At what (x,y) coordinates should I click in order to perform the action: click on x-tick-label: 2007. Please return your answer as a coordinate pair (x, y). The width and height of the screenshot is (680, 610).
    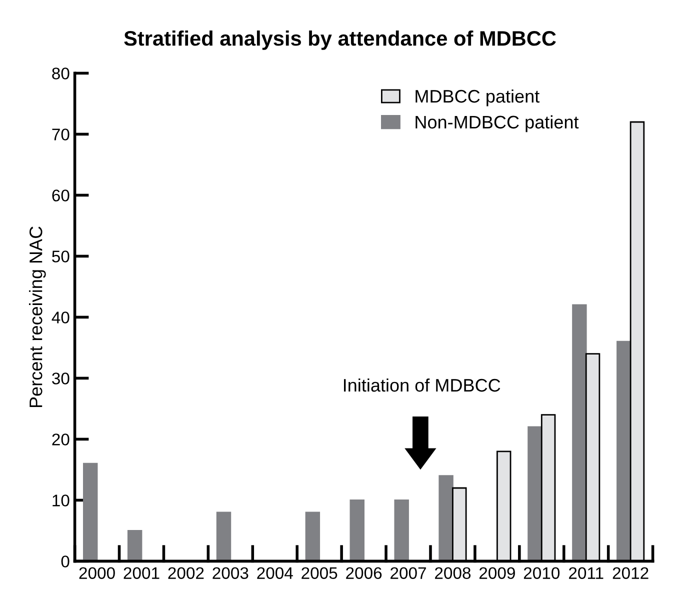
    Looking at the image, I should click on (408, 573).